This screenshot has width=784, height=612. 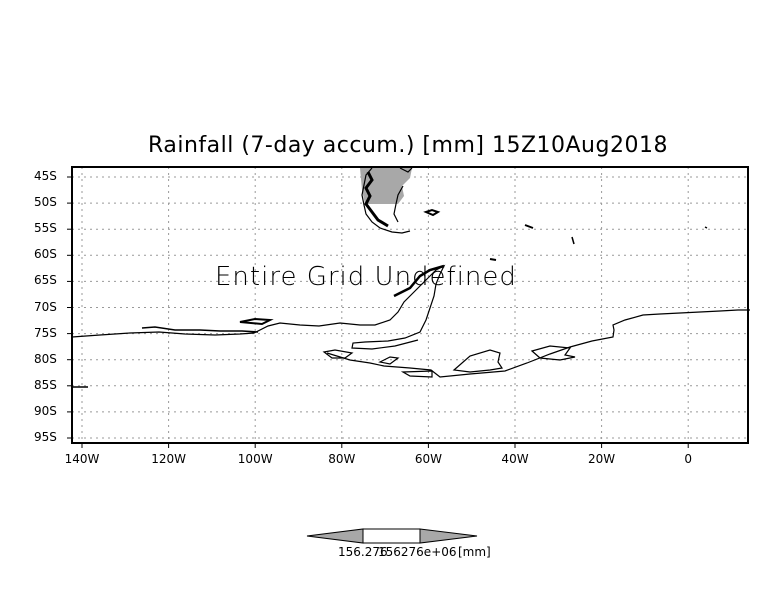 What do you see at coordinates (688, 459) in the screenshot?
I see `lon-label: 0` at bounding box center [688, 459].